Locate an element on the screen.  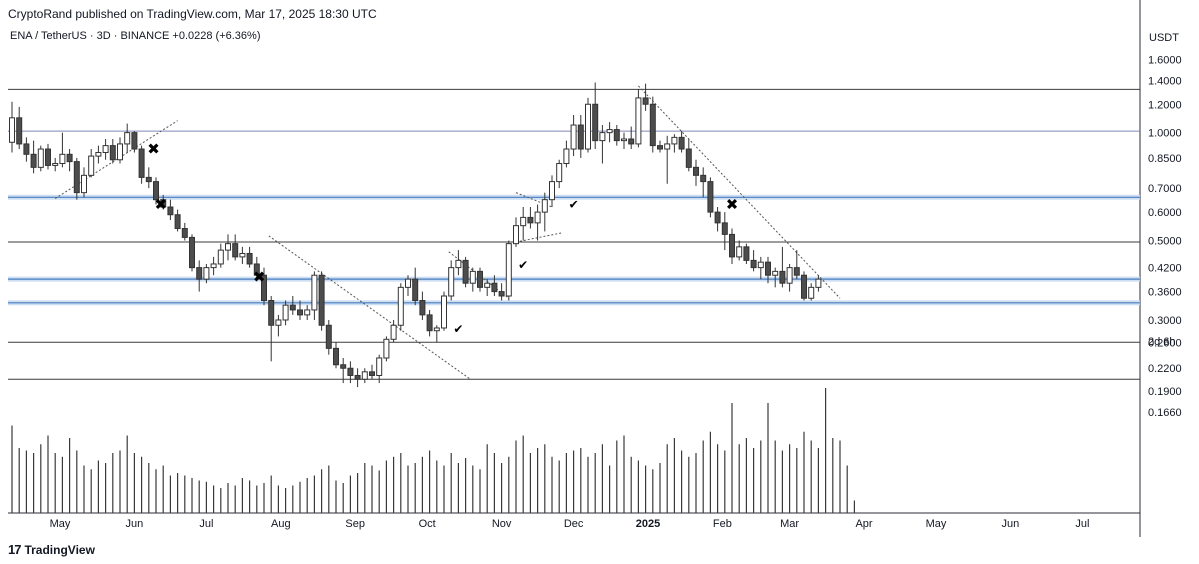
price-tick-label: 1.4000 is located at coordinates (1165, 81).